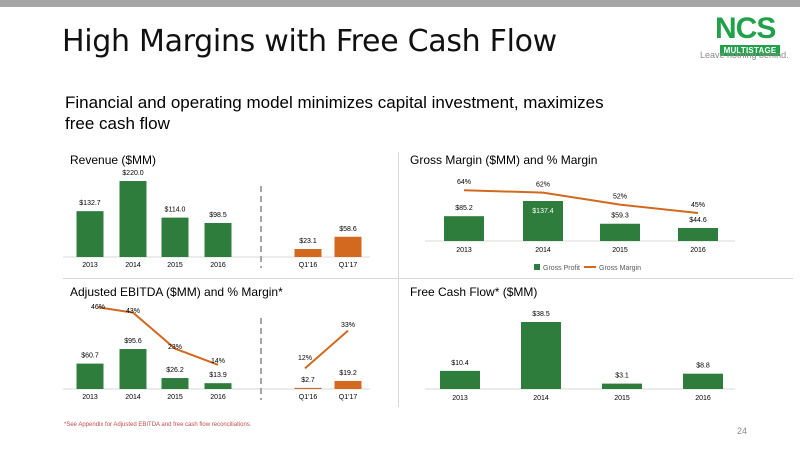 The height and width of the screenshot is (450, 800). Describe the element at coordinates (703, 398) in the screenshot. I see `fcf-tick-label: 2016` at that location.